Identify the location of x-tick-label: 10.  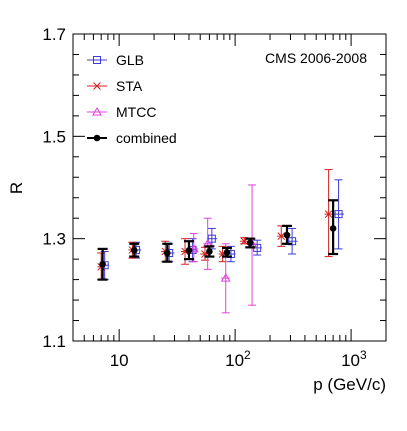
(119, 360).